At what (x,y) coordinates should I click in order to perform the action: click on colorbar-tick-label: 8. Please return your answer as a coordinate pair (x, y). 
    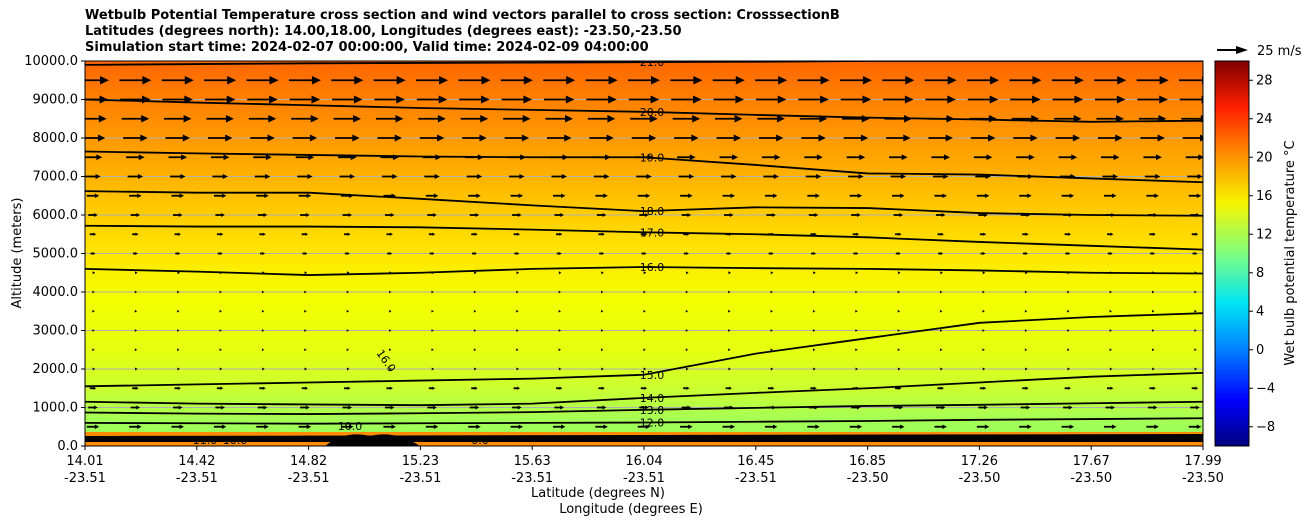
    Looking at the image, I should click on (1260, 273).